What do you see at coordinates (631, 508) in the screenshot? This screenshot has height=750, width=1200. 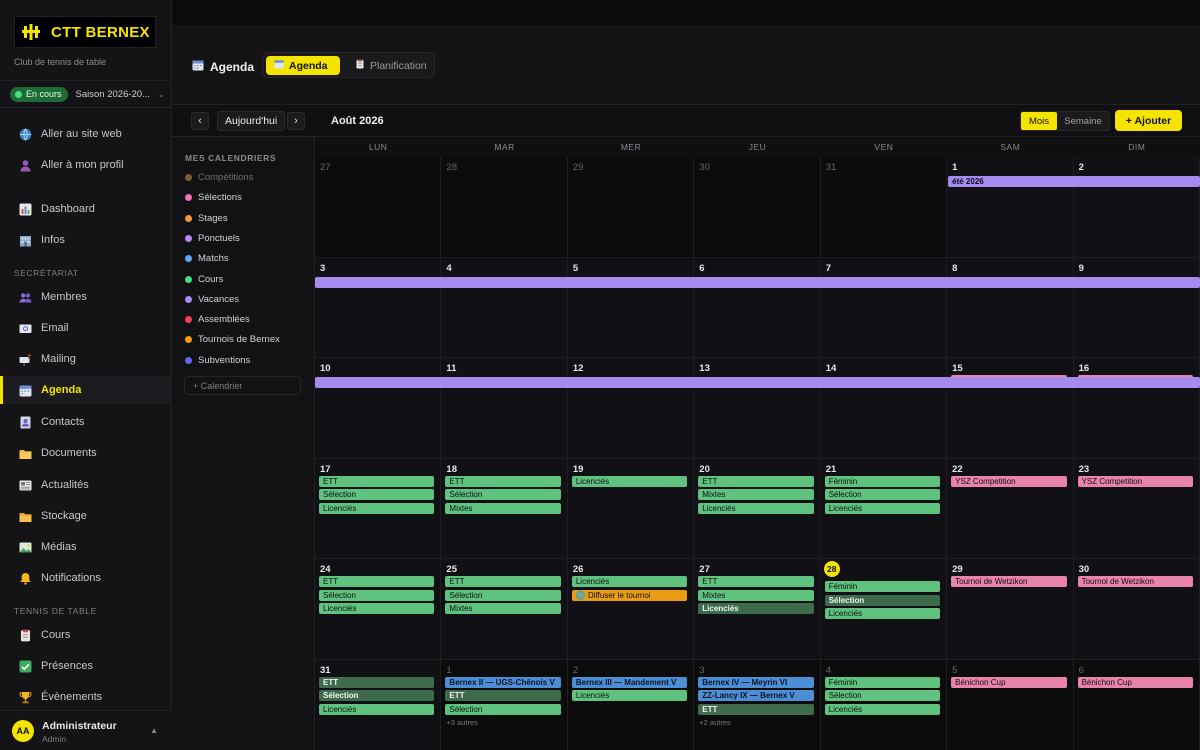 I see `day-cell: 19 Licenciés` at bounding box center [631, 508].